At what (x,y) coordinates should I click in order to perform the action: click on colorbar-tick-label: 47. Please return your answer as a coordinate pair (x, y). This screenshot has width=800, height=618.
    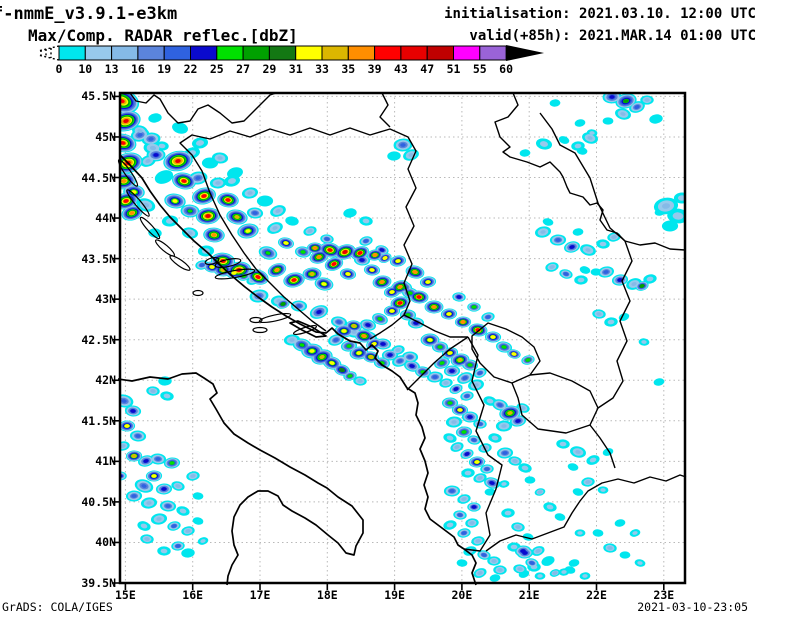
    Looking at the image, I should click on (427, 69).